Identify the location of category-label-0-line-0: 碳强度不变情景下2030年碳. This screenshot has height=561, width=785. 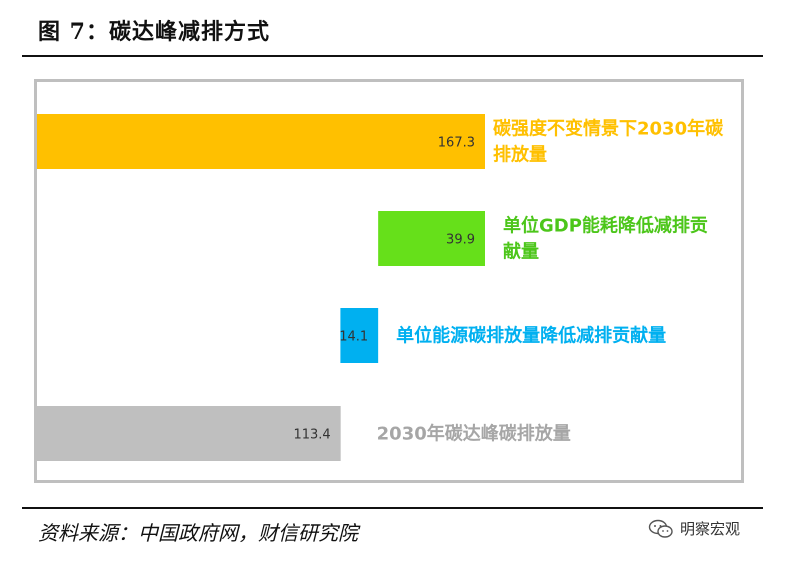
(608, 129).